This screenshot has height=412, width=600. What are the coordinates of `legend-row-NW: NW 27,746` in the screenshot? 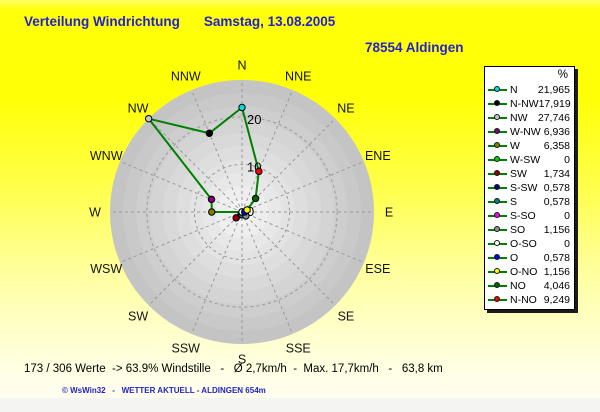 It's located at (529, 118).